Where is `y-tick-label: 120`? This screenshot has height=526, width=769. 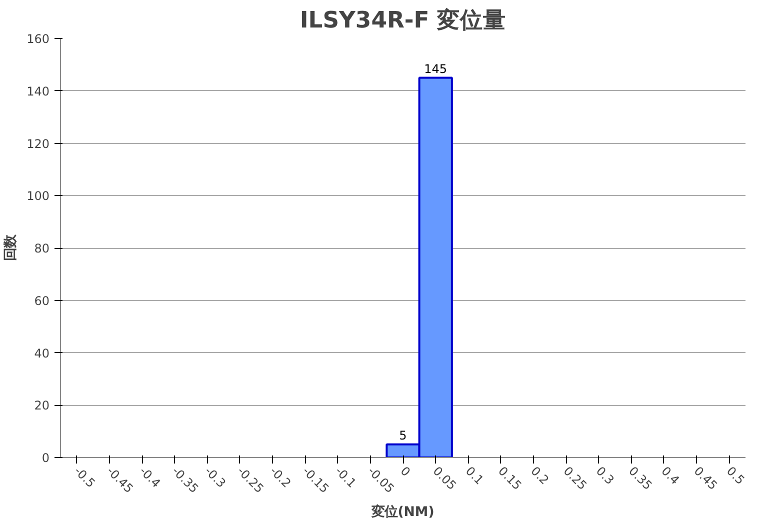
y-tick-label: 120 is located at coordinates (38, 143).